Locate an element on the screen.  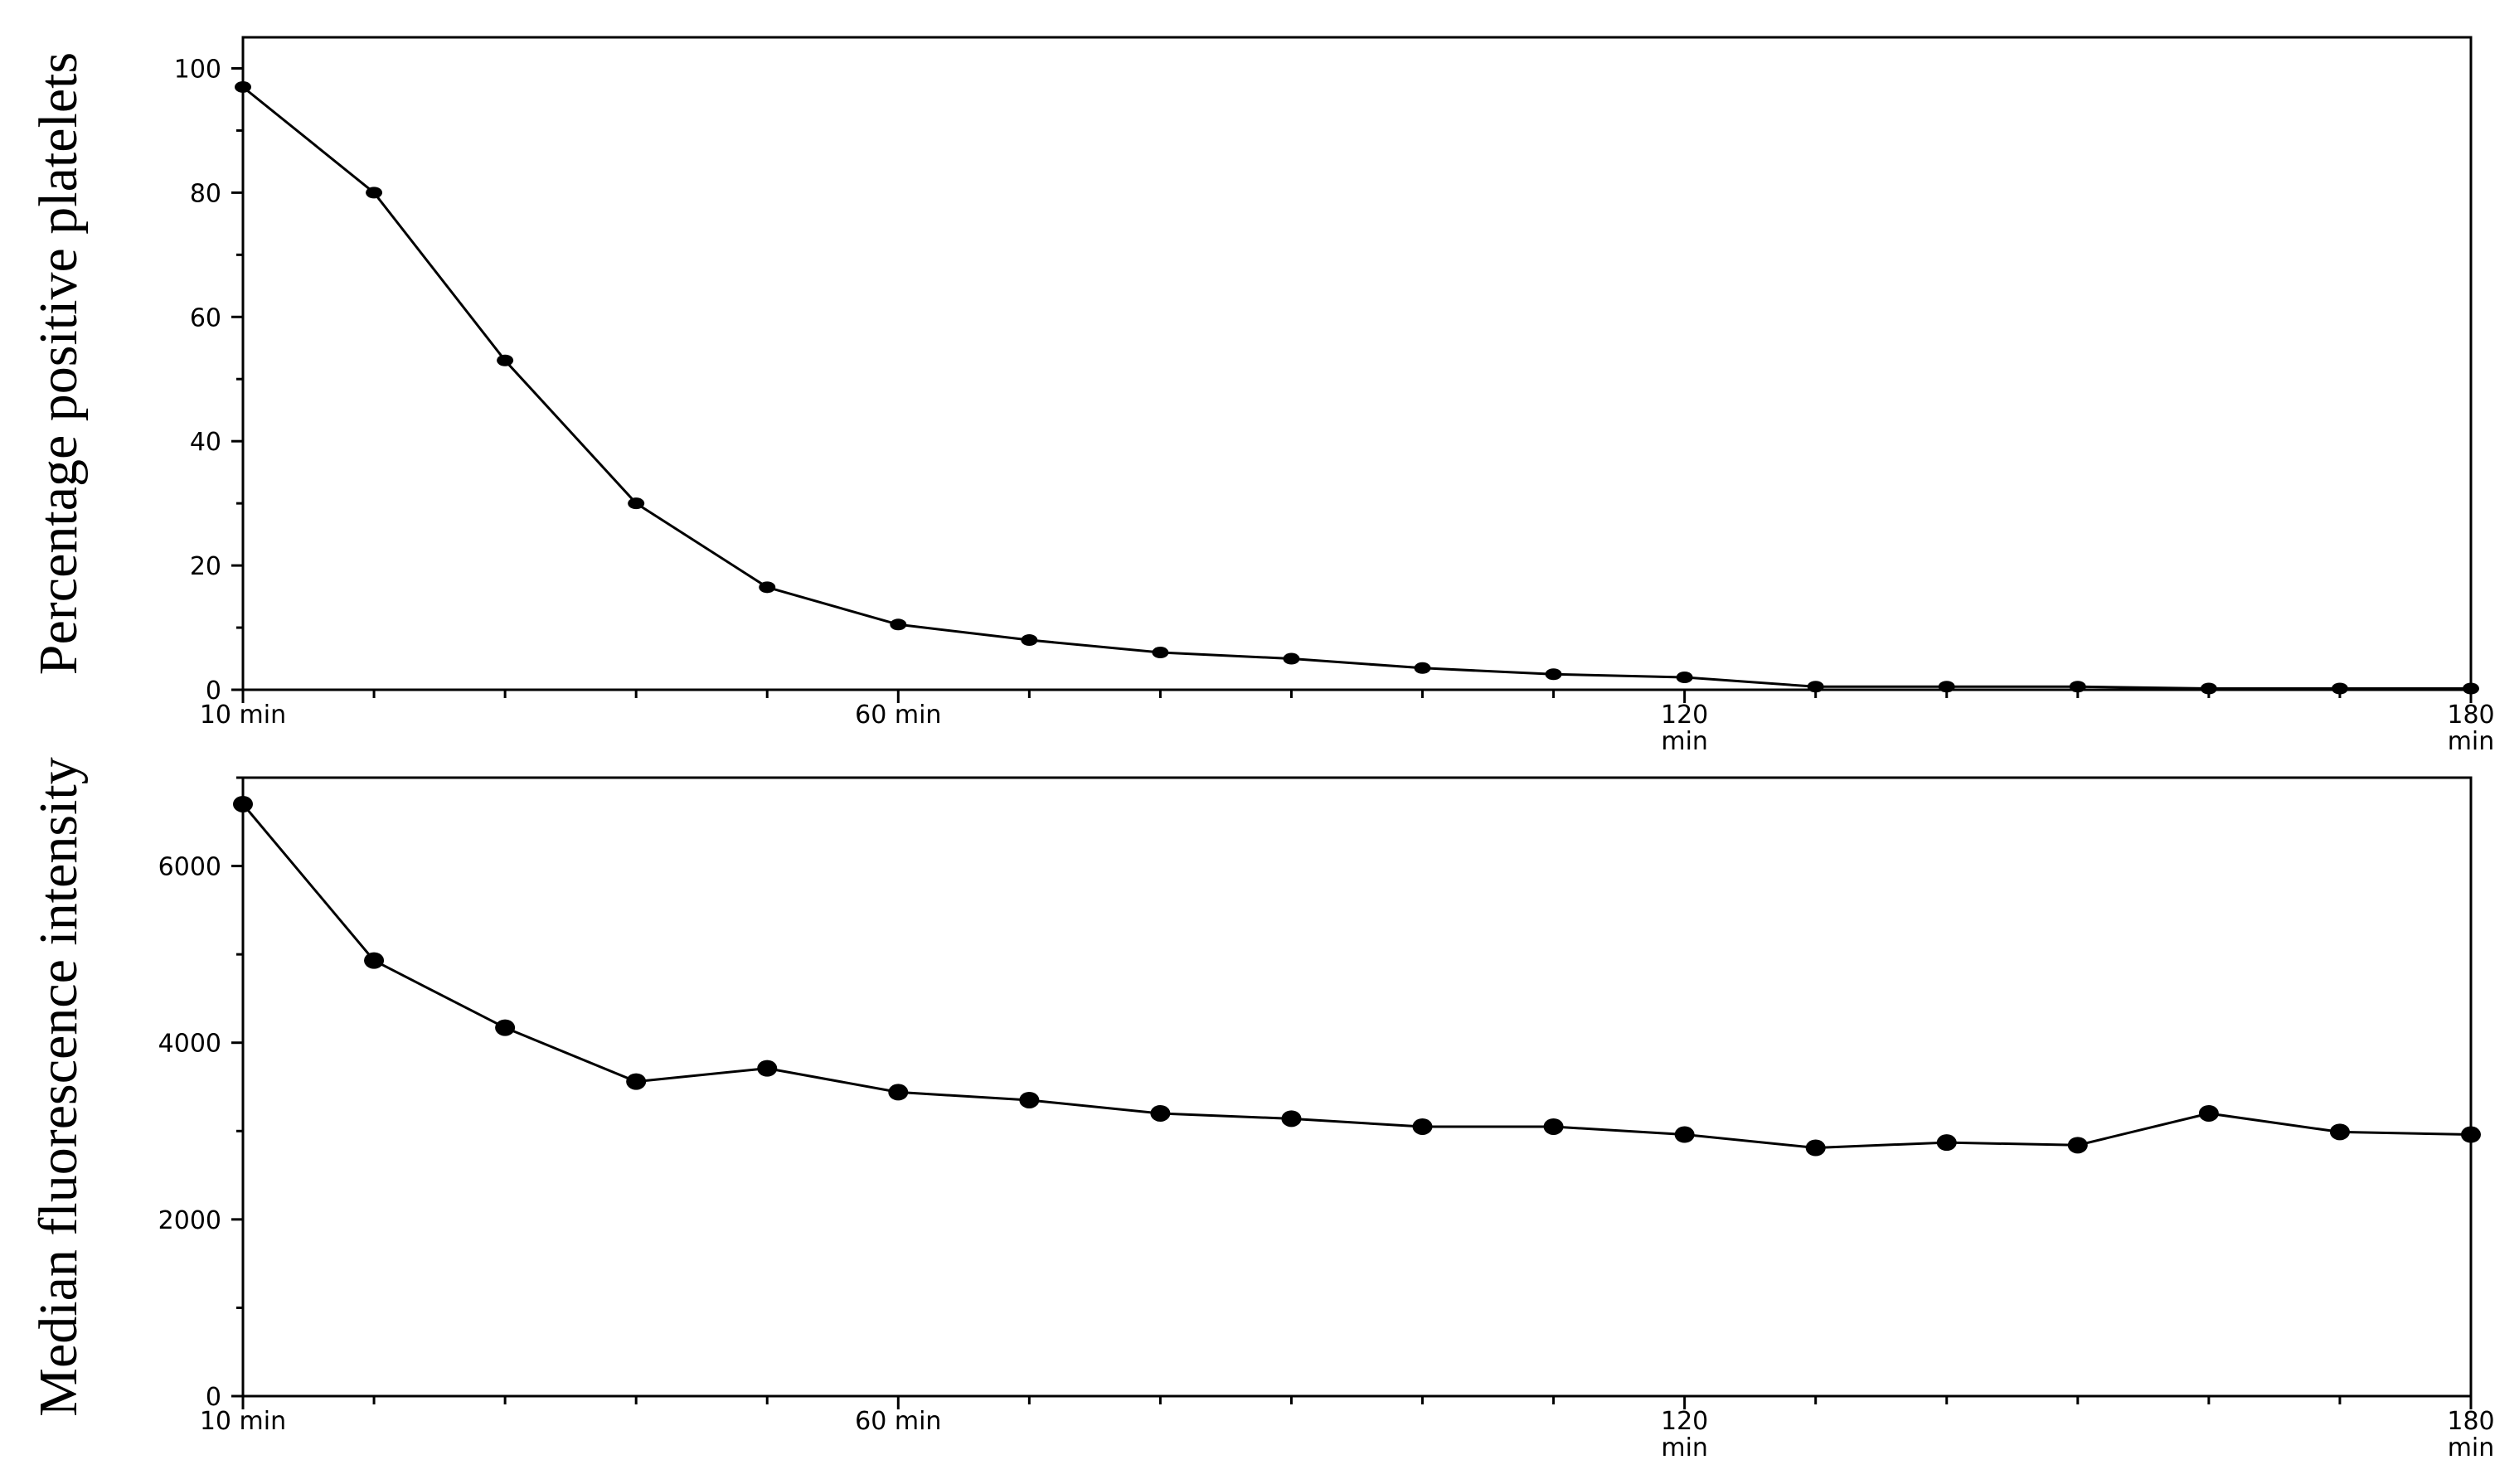
y-tick-label: 40 is located at coordinates (206, 442).